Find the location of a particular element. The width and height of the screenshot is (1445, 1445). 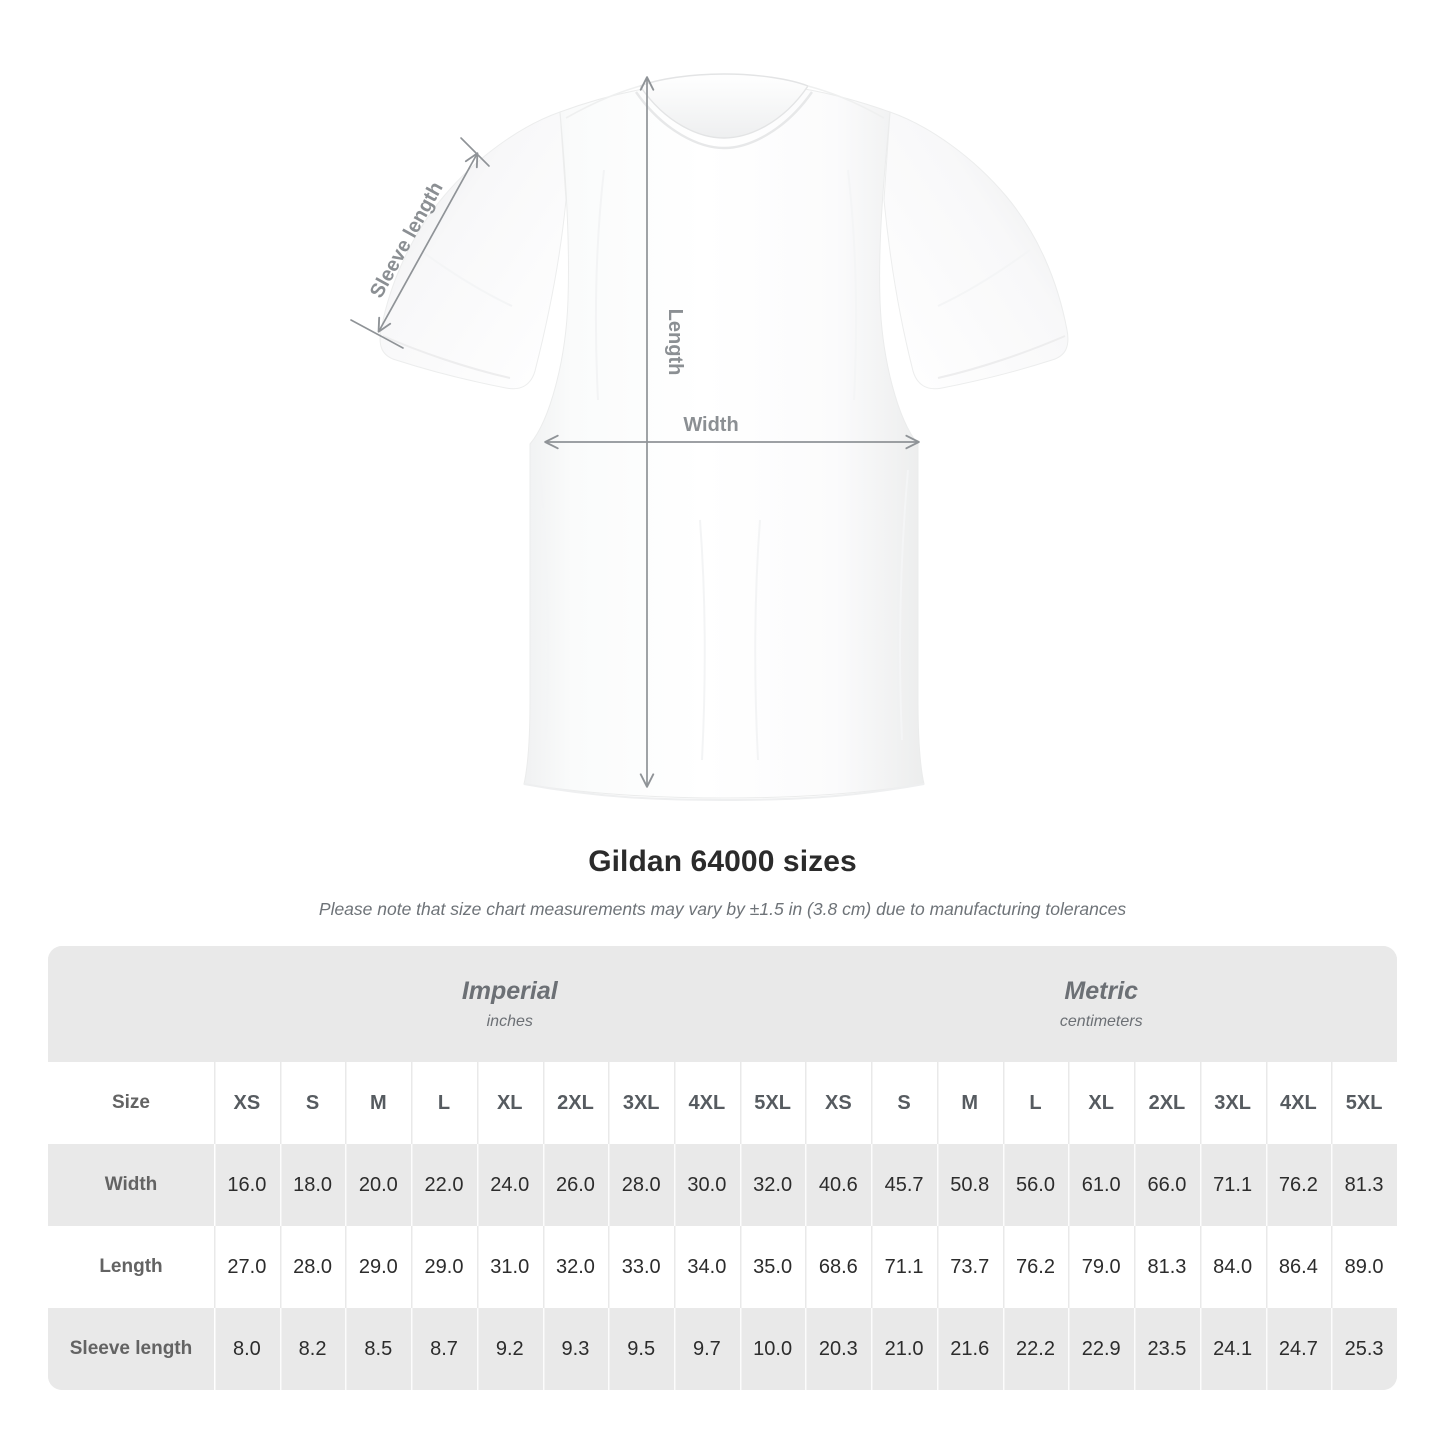

table-cell: 84.0 is located at coordinates (1233, 1267).